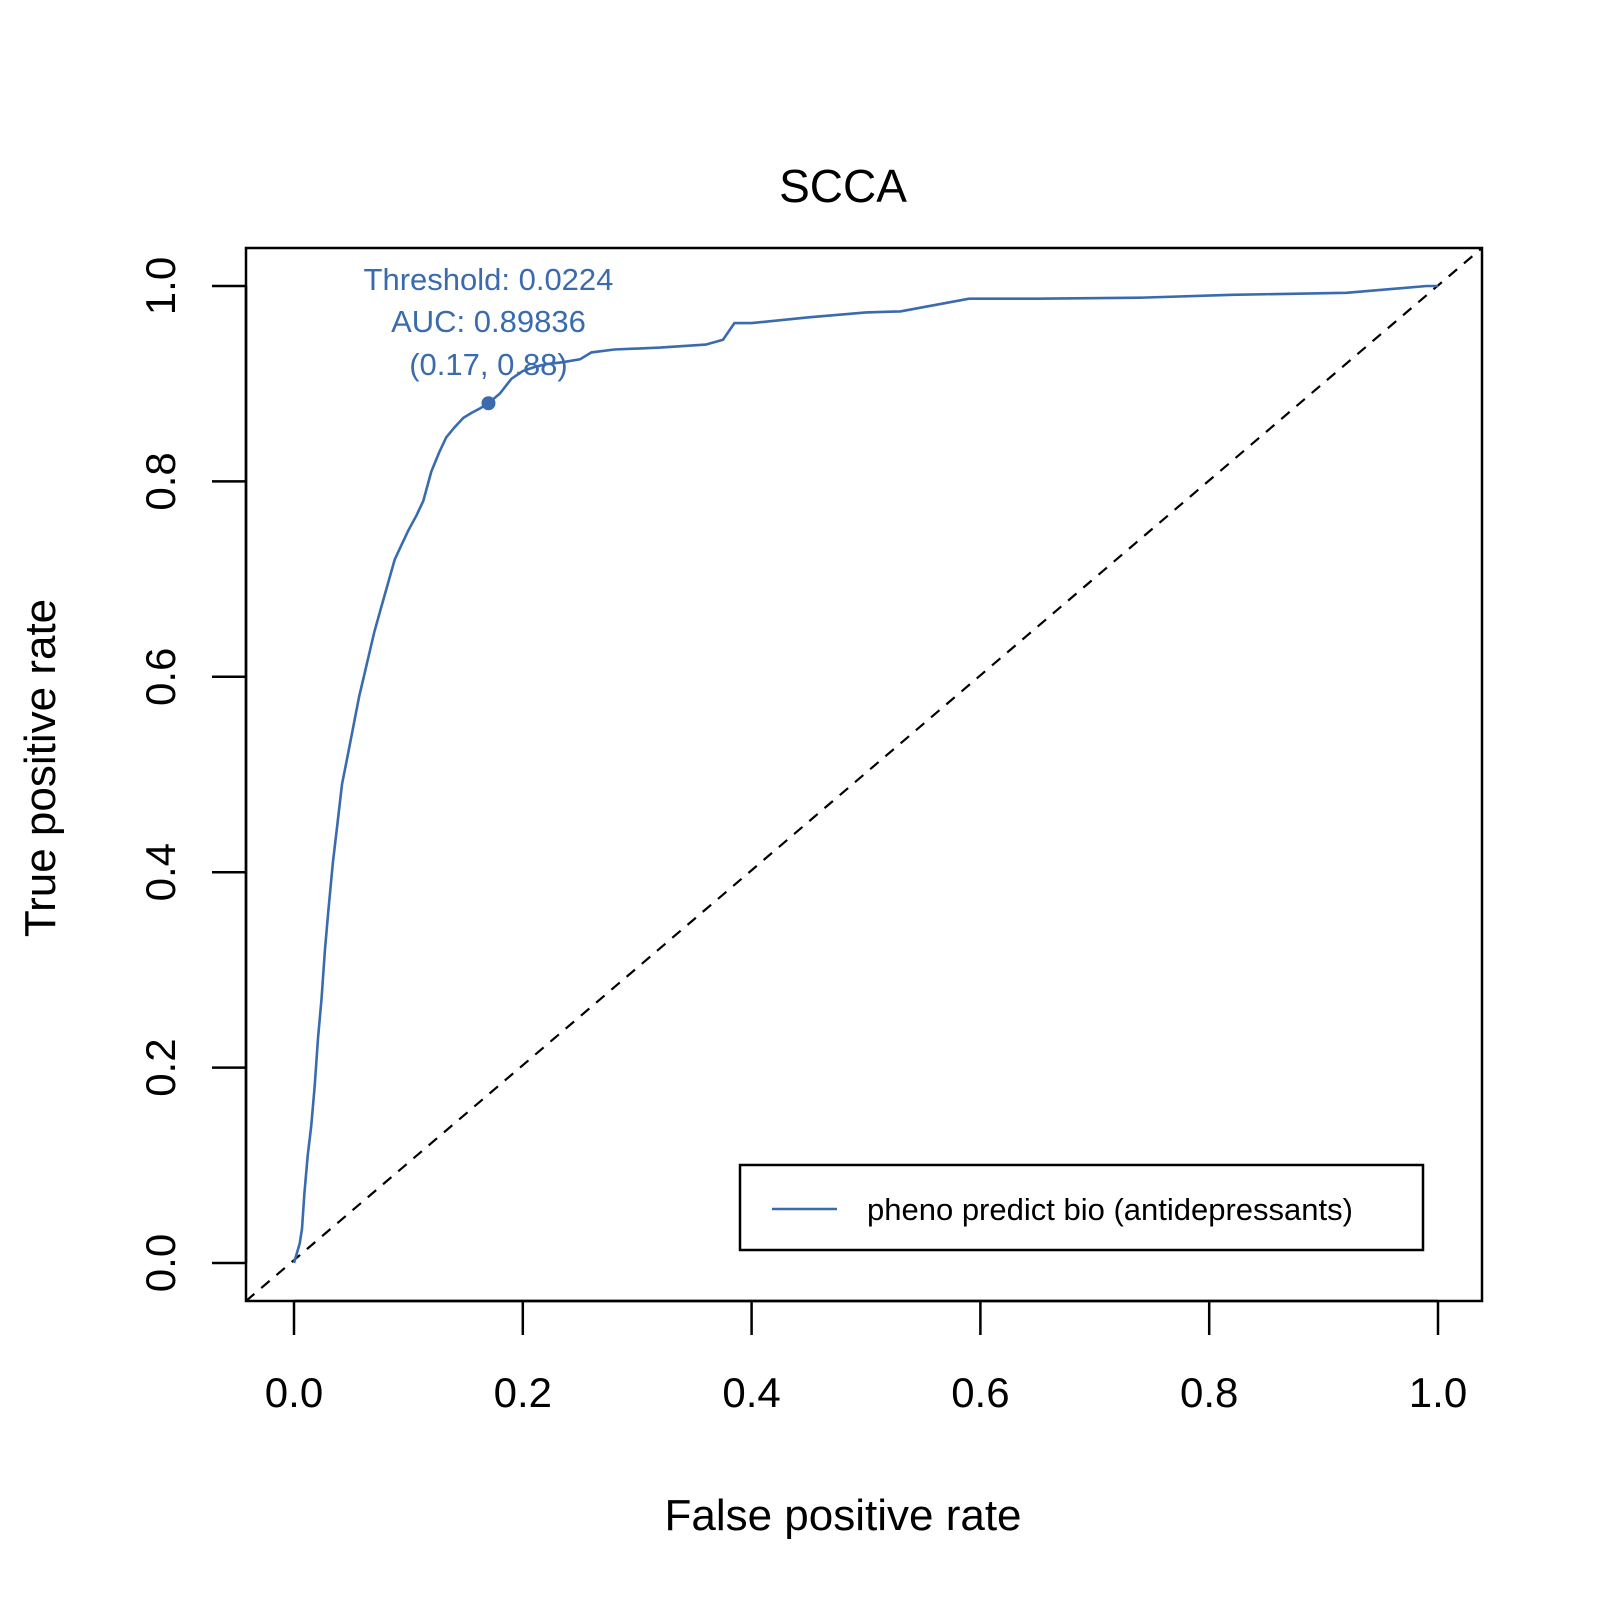 The image size is (1600, 1600). Describe the element at coordinates (40, 768) in the screenshot. I see `y-axis-label: True positive rate` at that location.